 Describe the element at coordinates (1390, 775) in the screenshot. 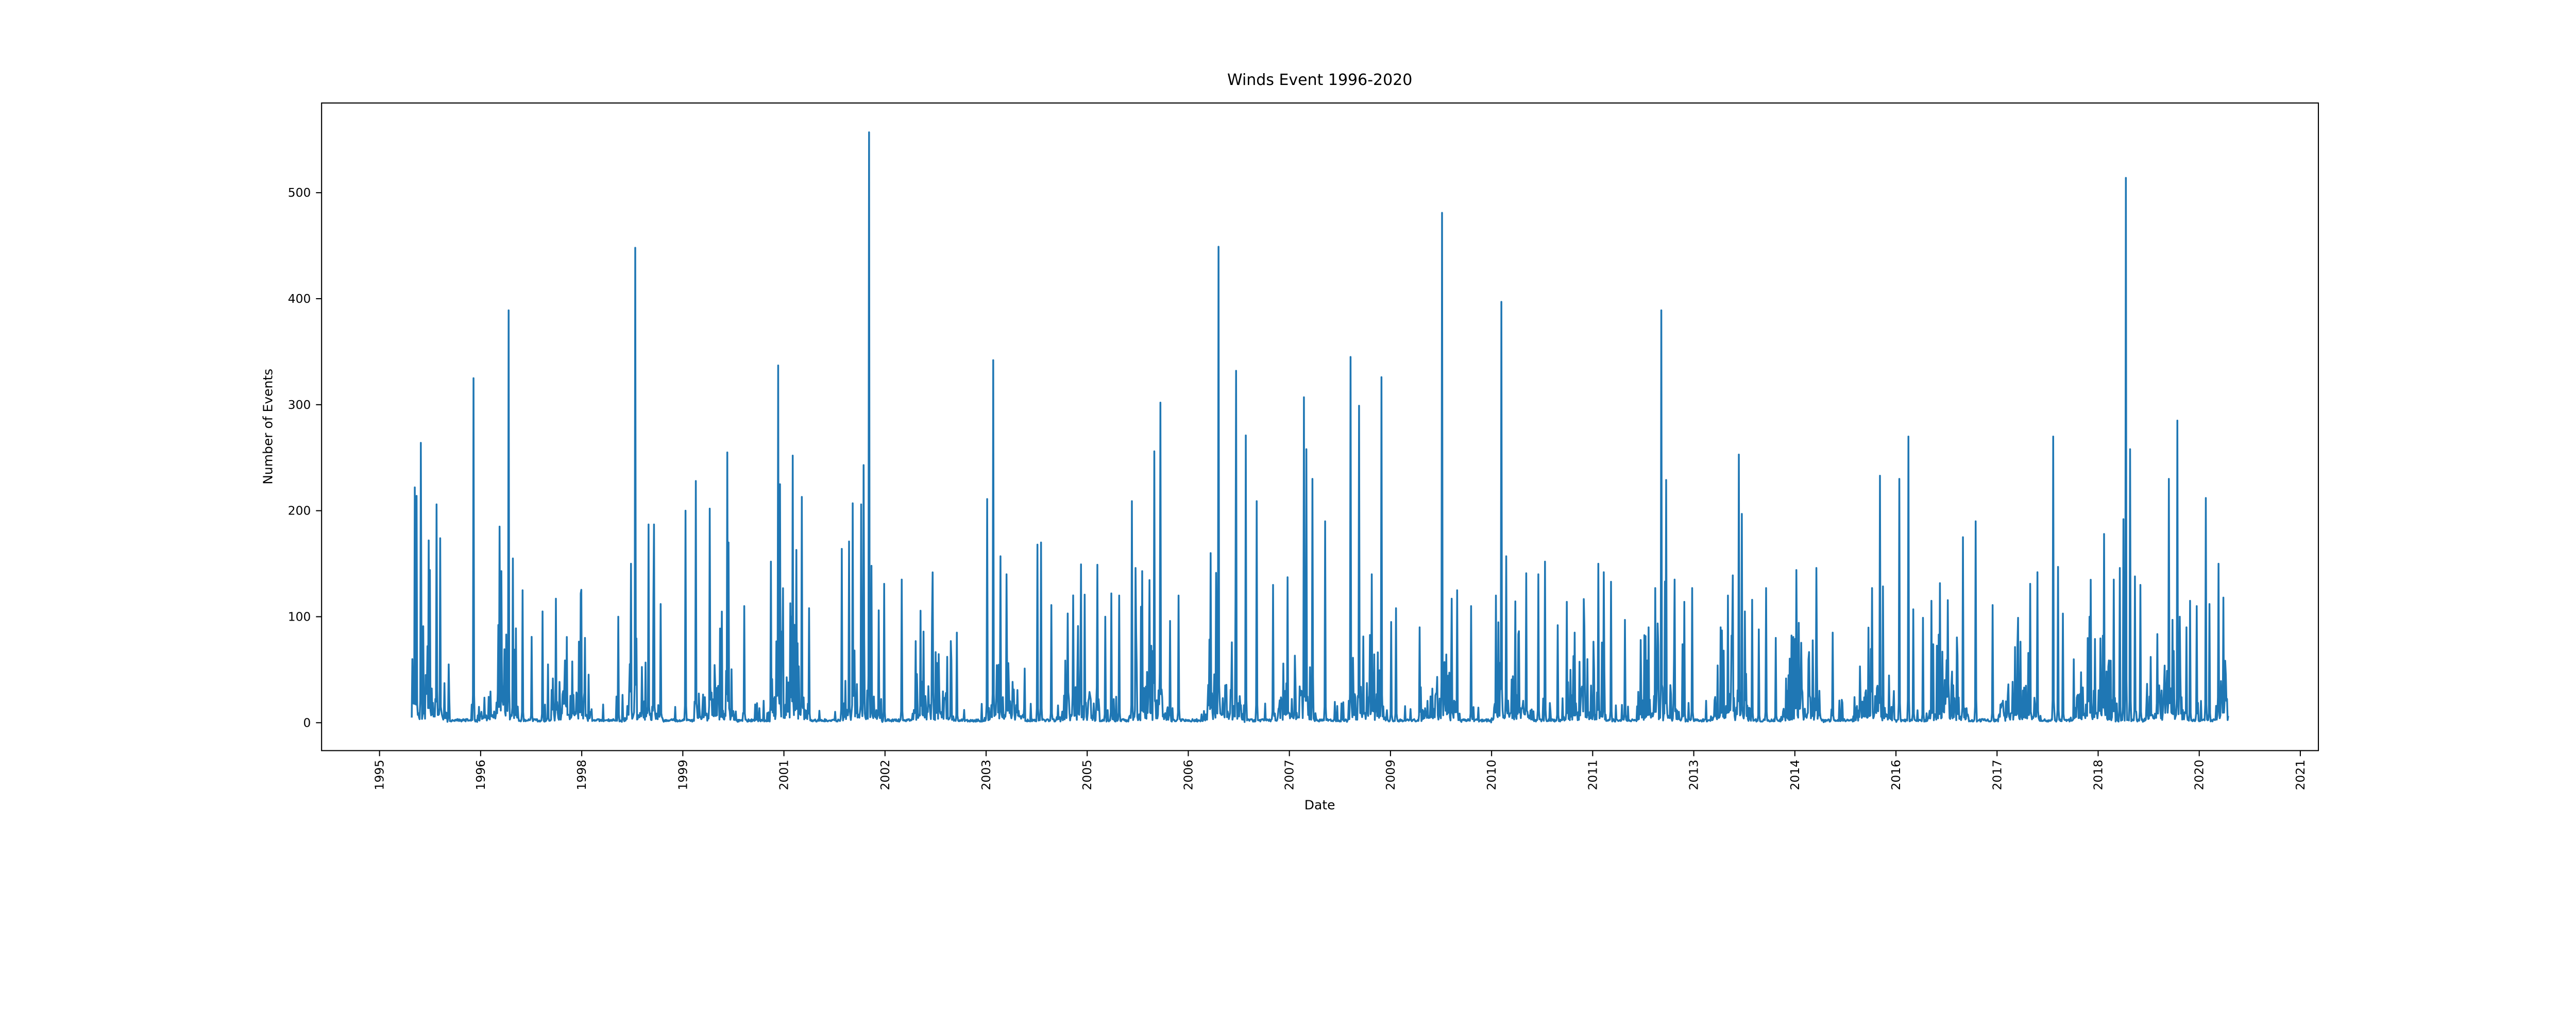

I see `x-tick-label: 2009` at that location.